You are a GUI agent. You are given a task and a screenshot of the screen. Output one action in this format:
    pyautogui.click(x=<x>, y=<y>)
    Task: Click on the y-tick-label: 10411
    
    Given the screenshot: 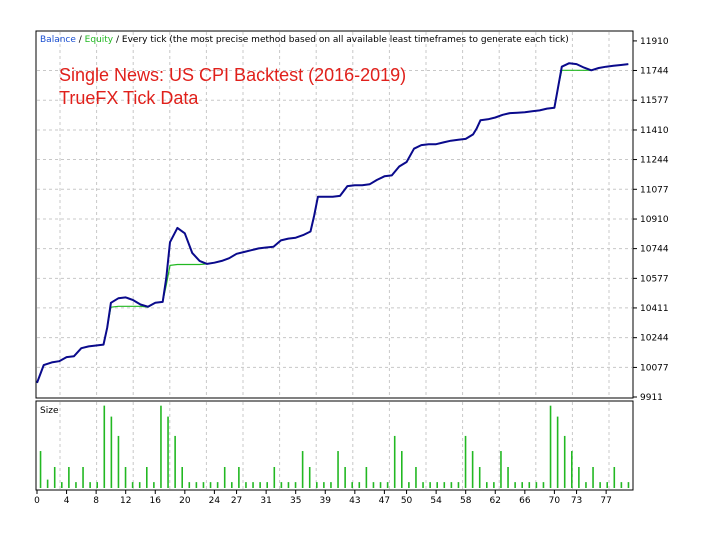 What is the action you would take?
    pyautogui.click(x=654, y=309)
    